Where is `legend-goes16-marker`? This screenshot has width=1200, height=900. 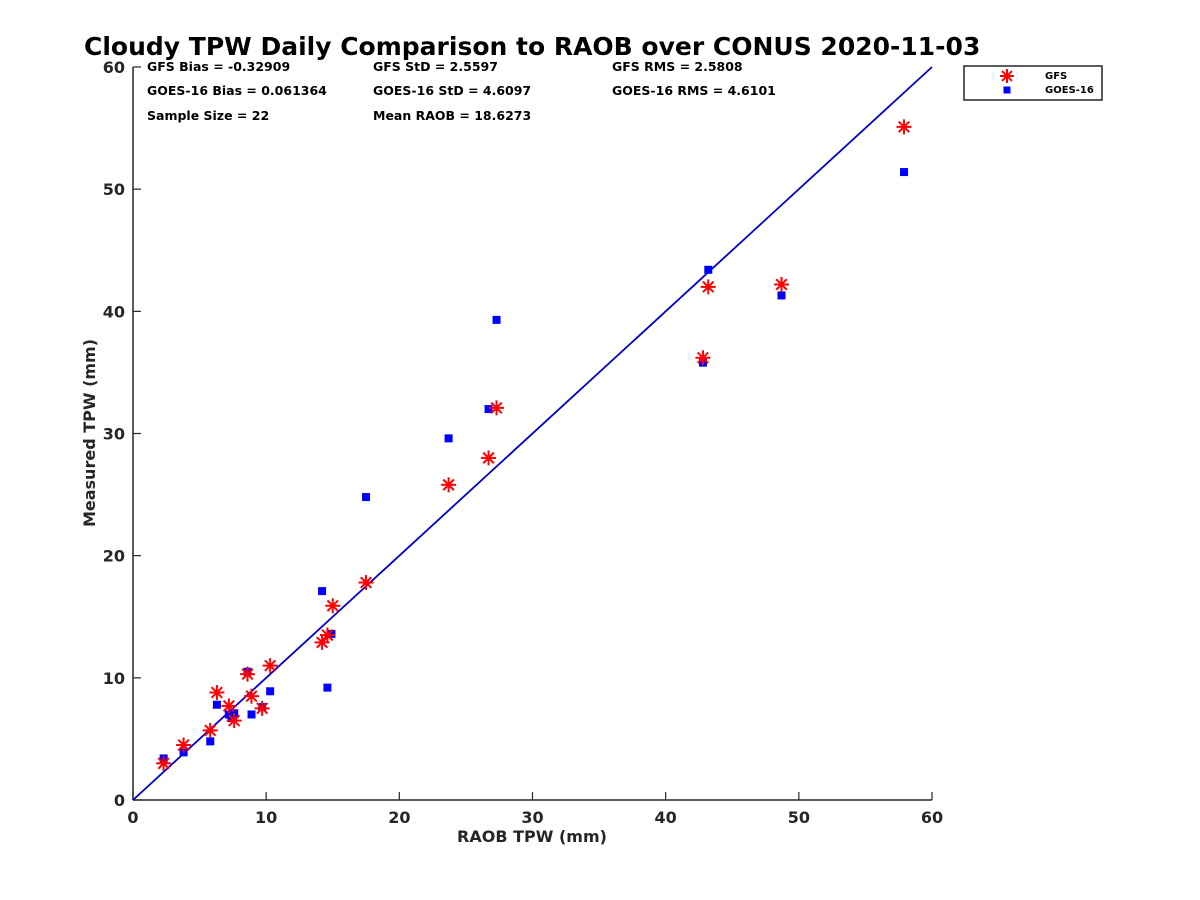 legend-goes16-marker is located at coordinates (1007, 90).